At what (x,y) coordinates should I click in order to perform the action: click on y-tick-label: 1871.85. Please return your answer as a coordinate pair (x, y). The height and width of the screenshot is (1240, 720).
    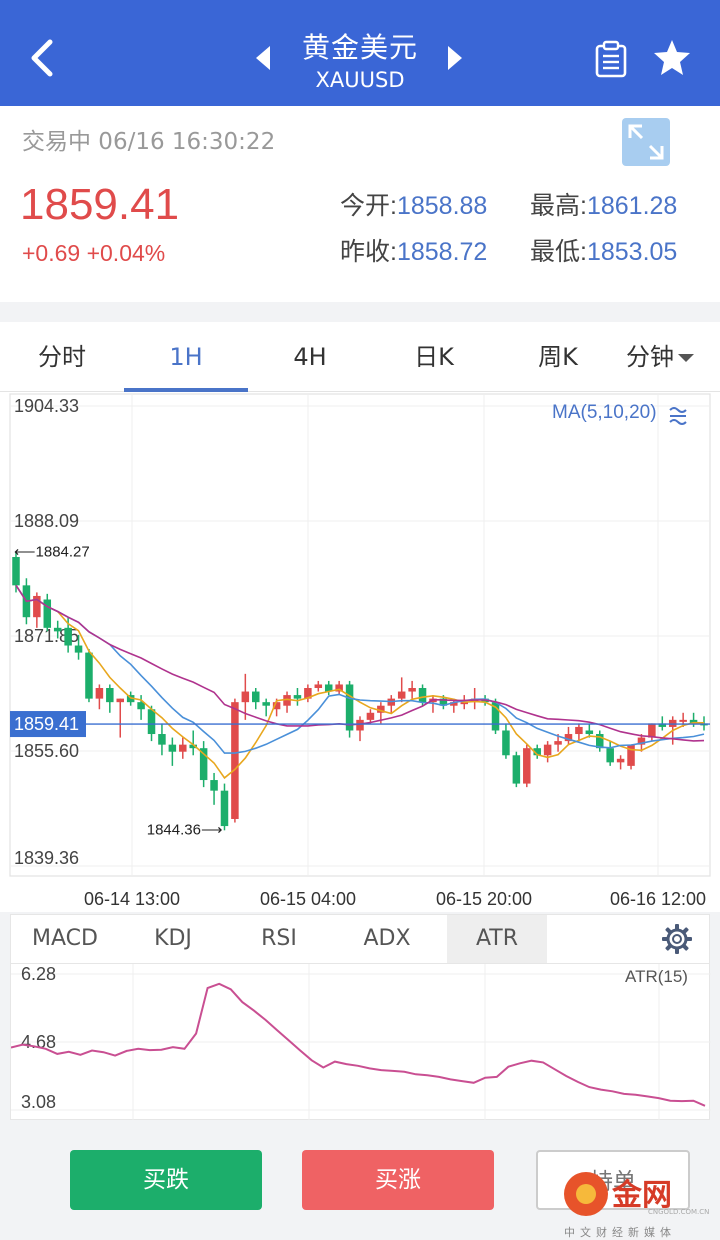
    Looking at the image, I should click on (46, 636).